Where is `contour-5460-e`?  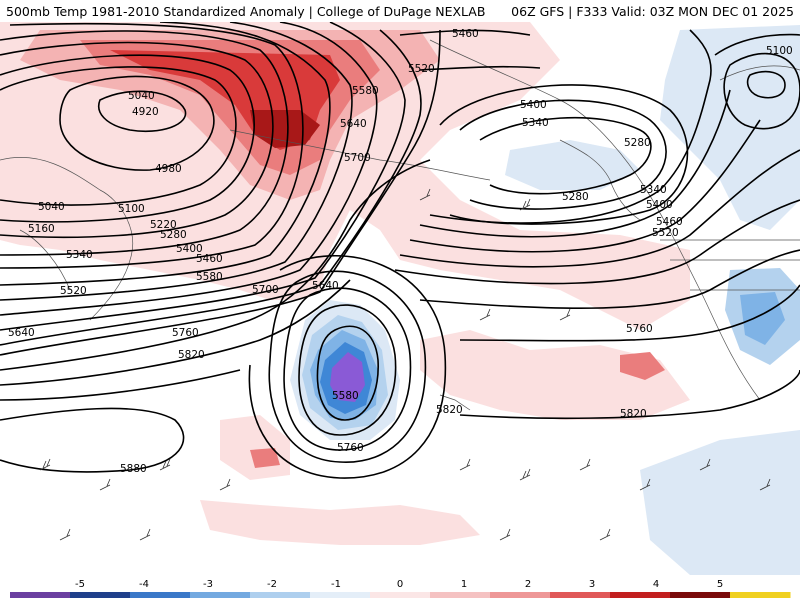
contour-5460-e is located at coordinates (465, 32).